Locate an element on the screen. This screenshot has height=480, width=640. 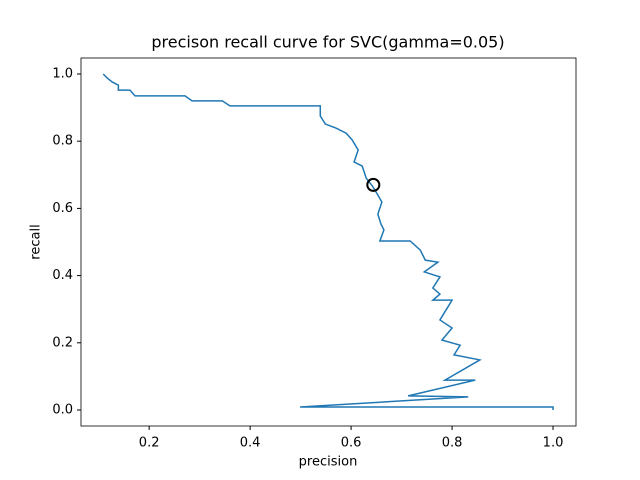
y-tick-label: 0.2 is located at coordinates (62, 342).